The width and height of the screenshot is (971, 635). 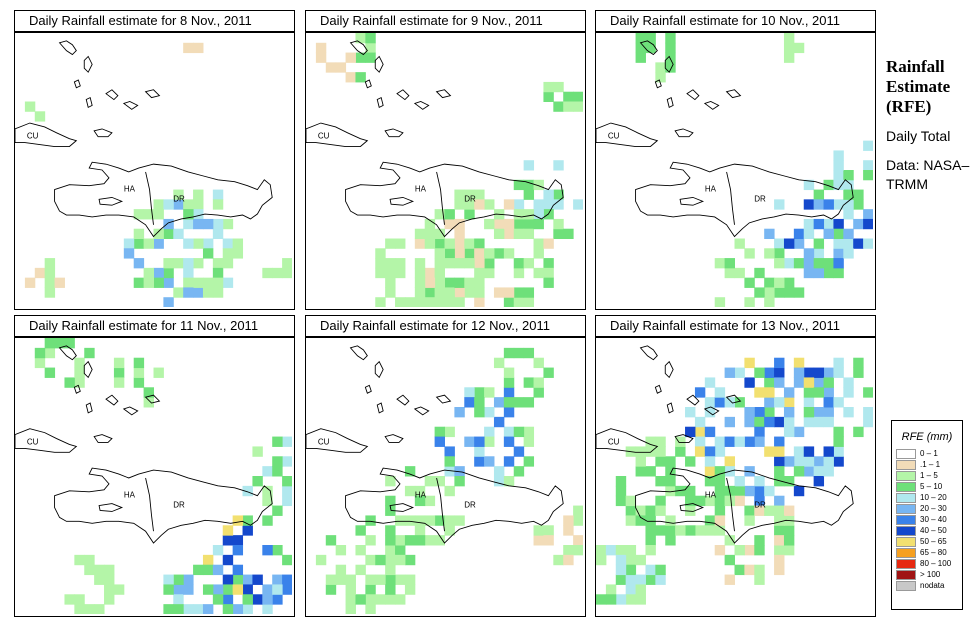 I want to click on legend-label: 50 – 65, so click(x=933, y=541).